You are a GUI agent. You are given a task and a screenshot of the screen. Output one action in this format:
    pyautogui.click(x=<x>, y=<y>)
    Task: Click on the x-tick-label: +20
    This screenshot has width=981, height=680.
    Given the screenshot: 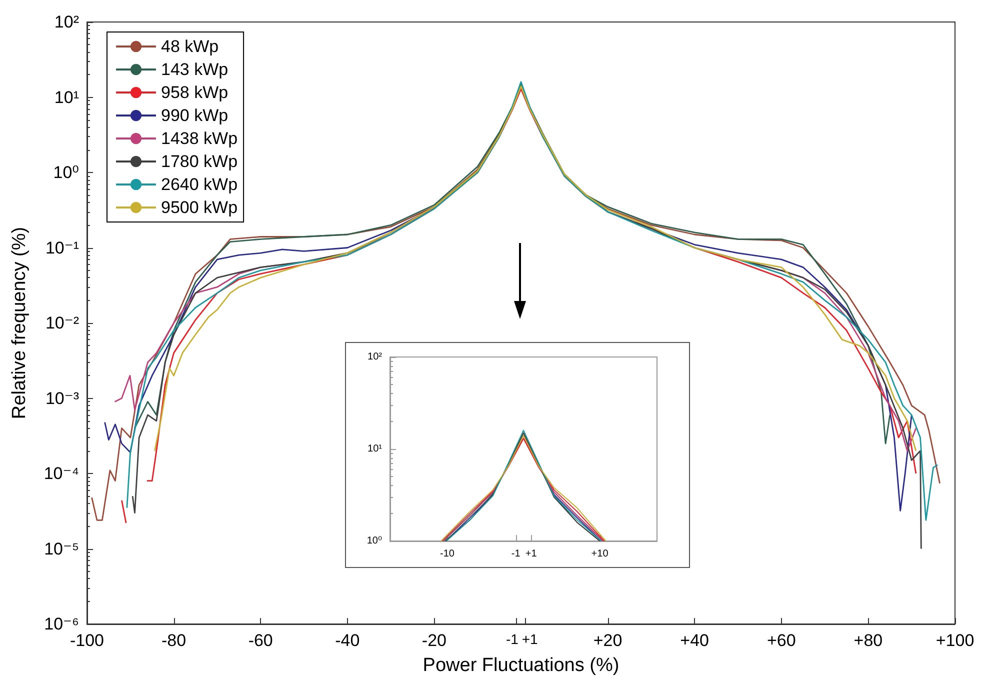 What is the action you would take?
    pyautogui.click(x=607, y=640)
    